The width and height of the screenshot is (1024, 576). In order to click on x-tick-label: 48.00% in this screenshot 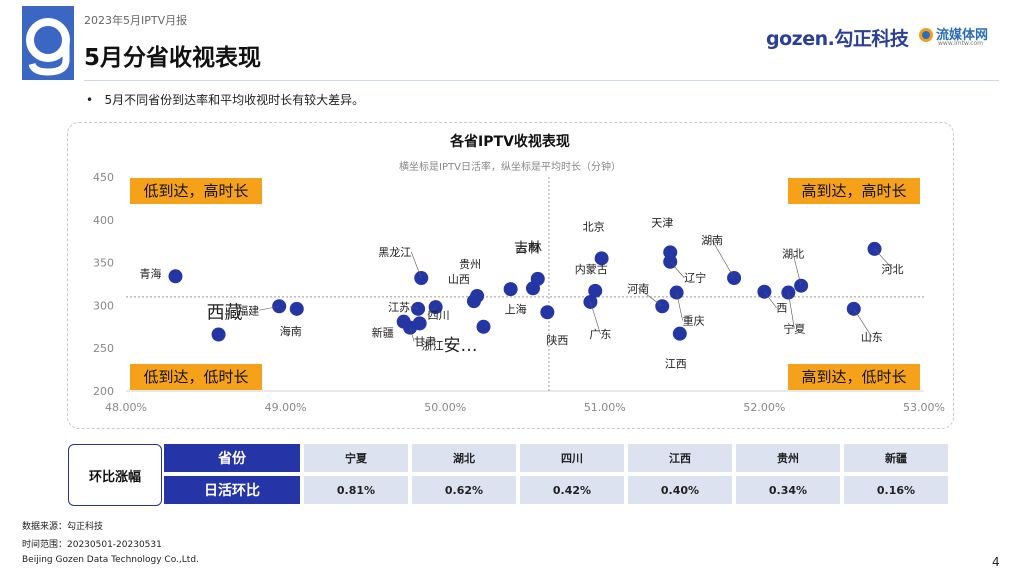, I will do `click(126, 407)`.